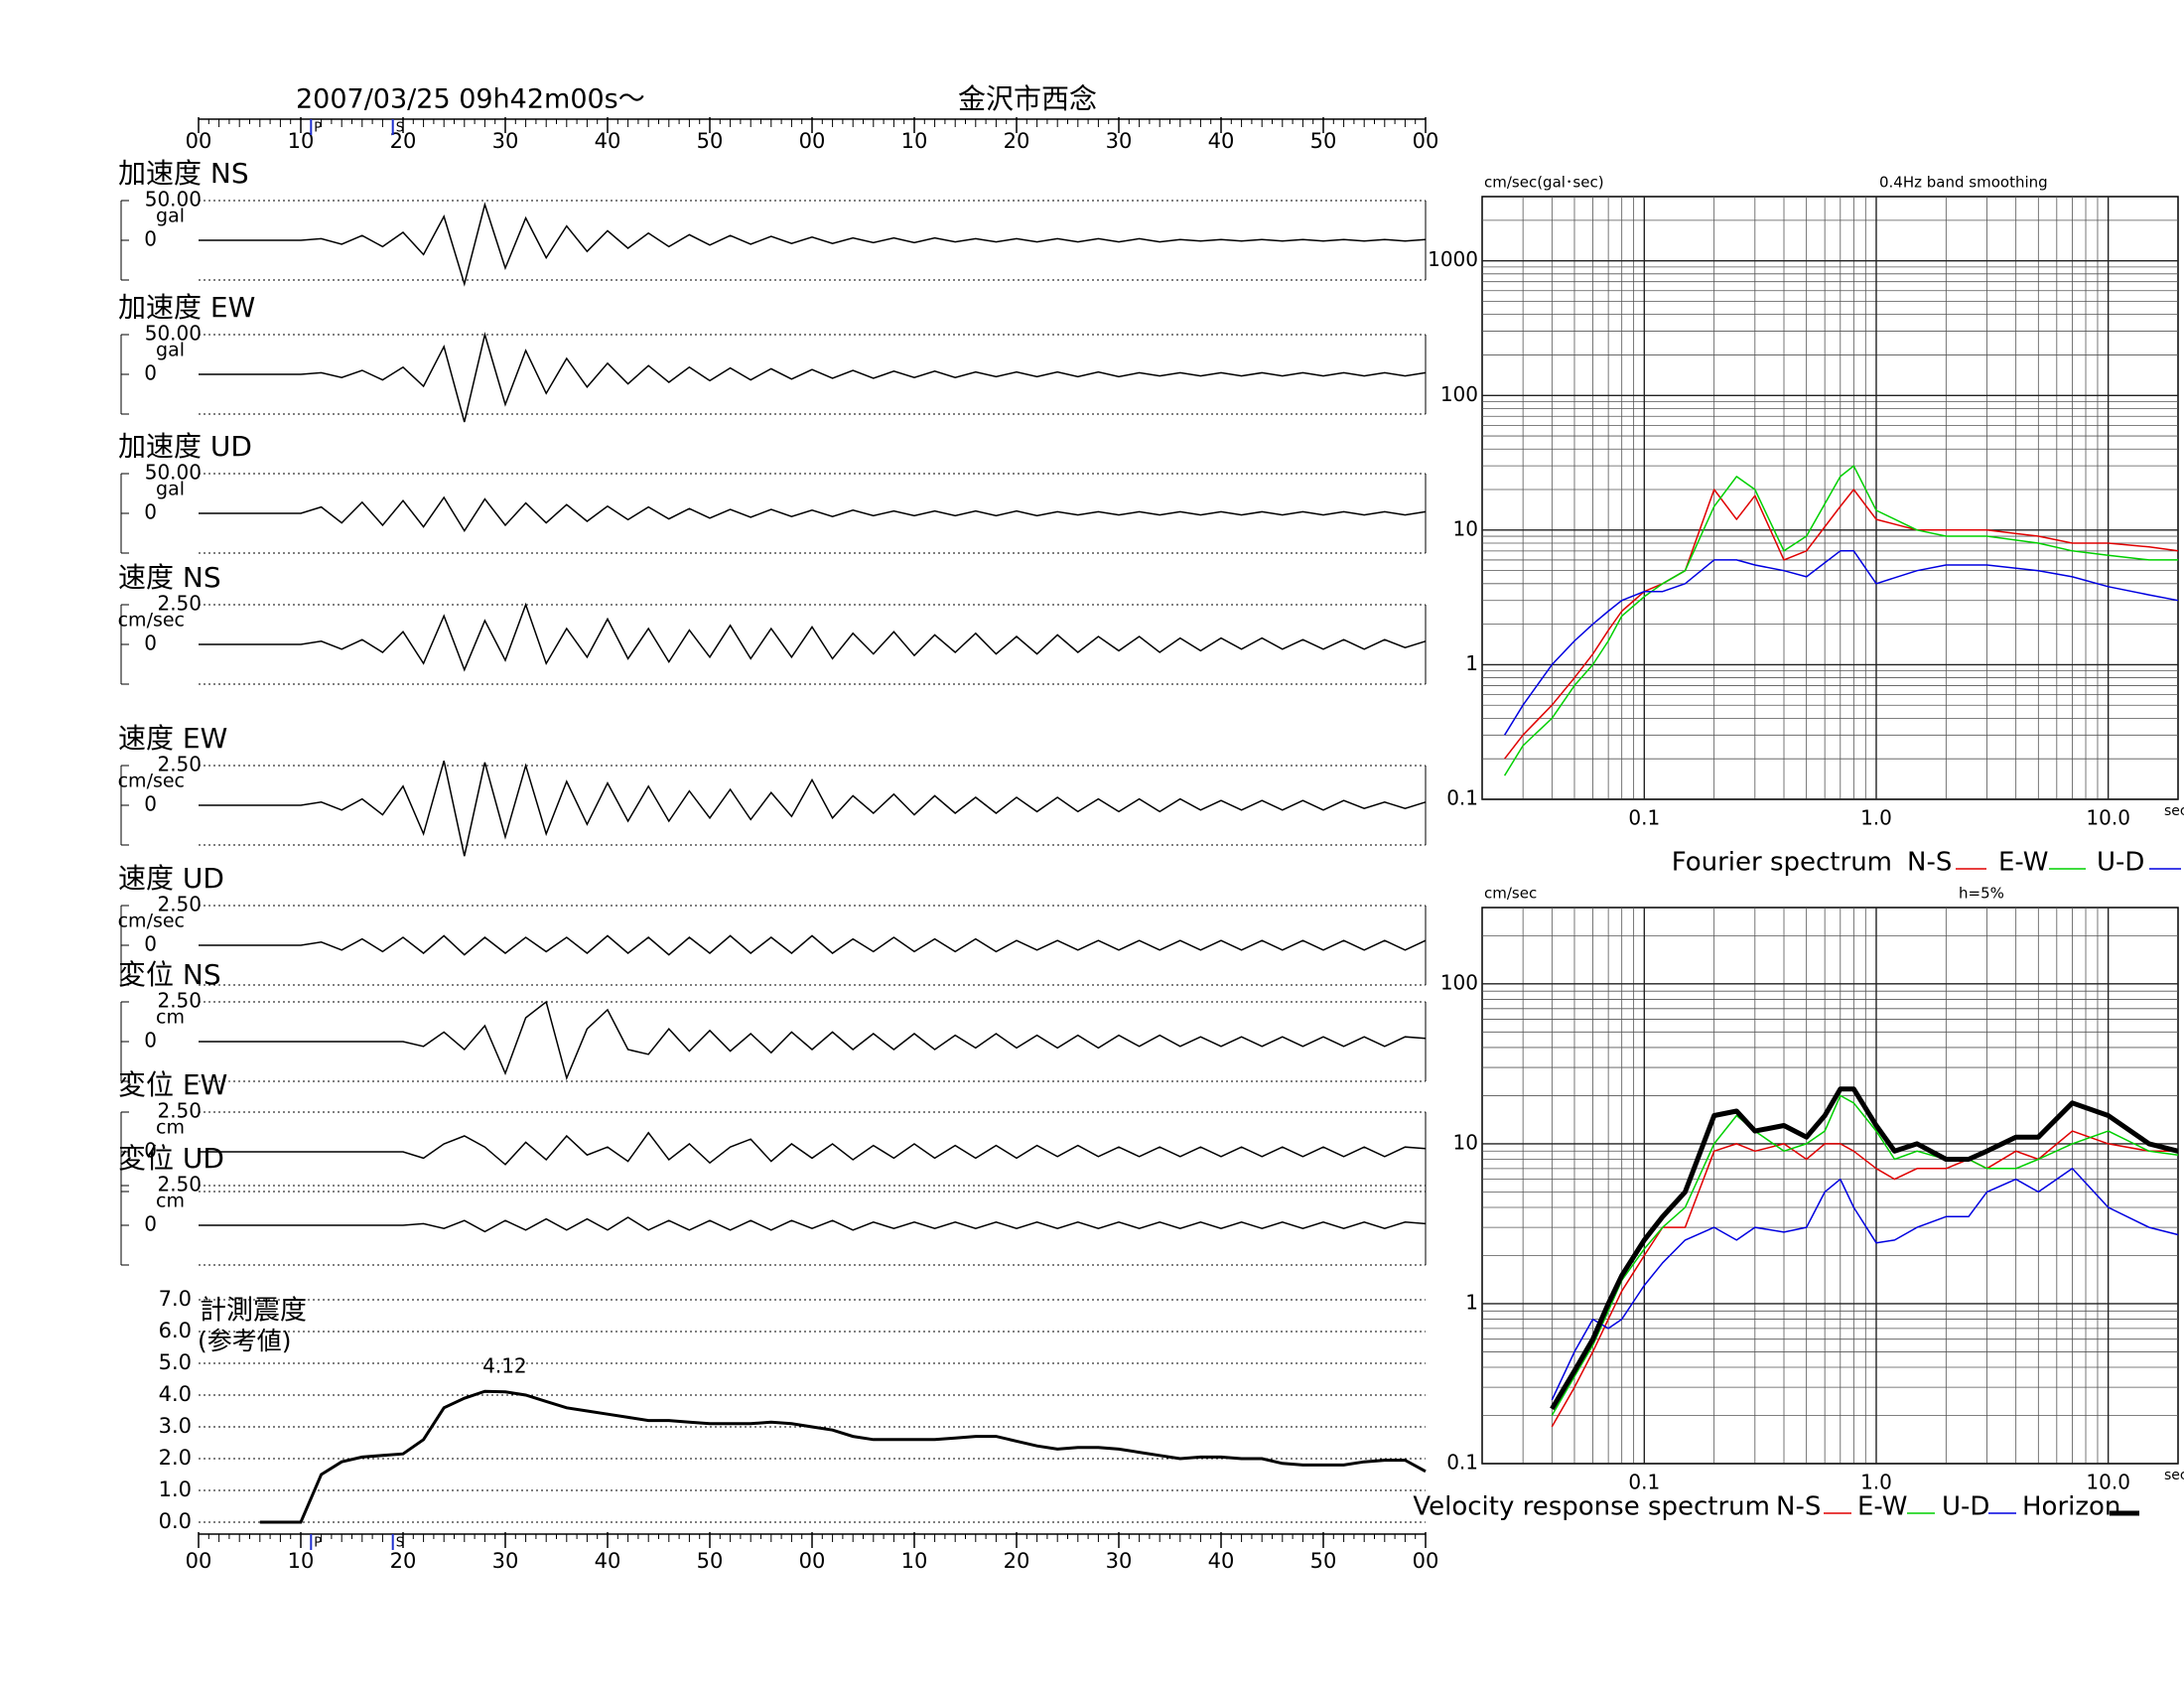 This screenshot has width=2184, height=1688. What do you see at coordinates (253, 1311) in the screenshot?
I see `intensity-label: 計測震度` at bounding box center [253, 1311].